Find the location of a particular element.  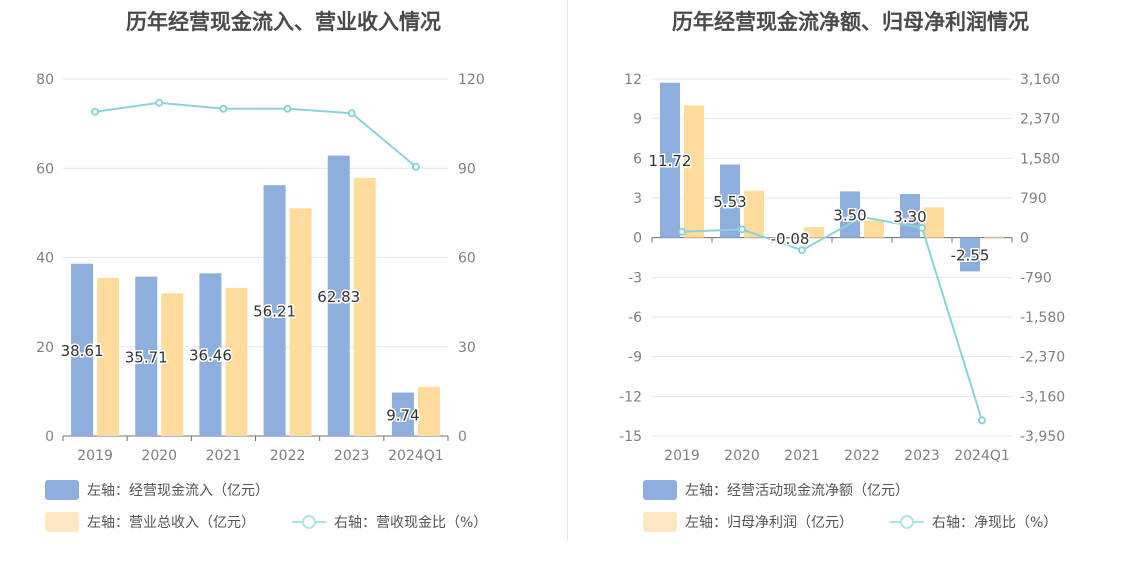

y-left-tick-label: -15 is located at coordinates (630, 437).